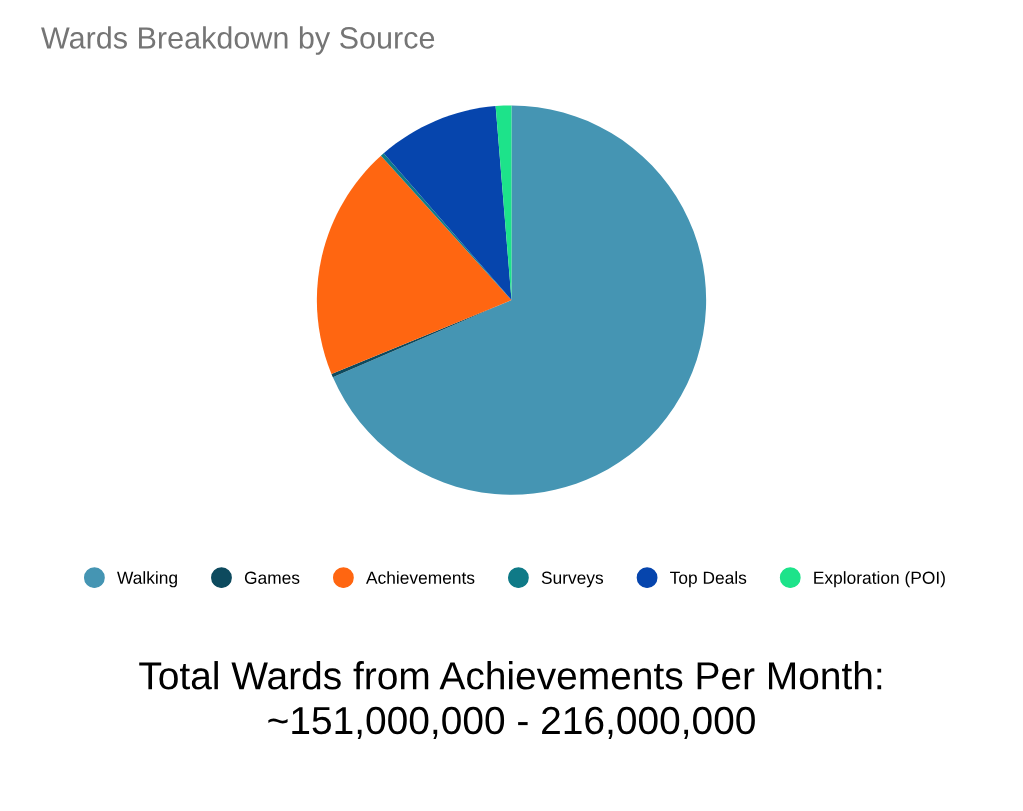 This screenshot has height=811, width=1023. Describe the element at coordinates (572, 579) in the screenshot. I see `legend-label: Surveys` at that location.